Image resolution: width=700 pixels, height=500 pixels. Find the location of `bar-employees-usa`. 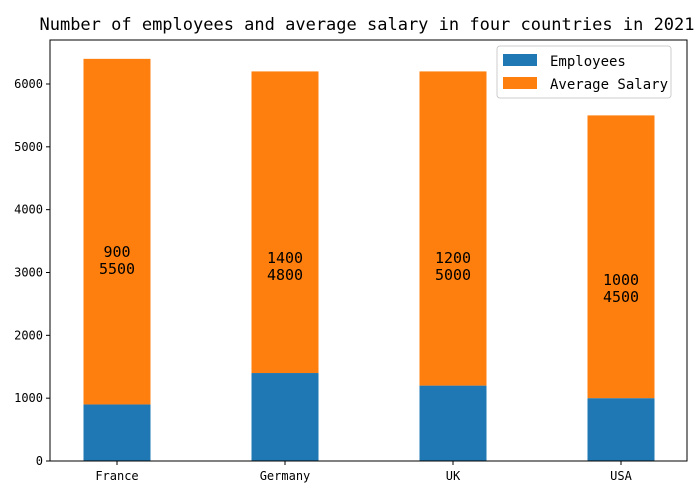

bar-employees-usa is located at coordinates (621, 429).